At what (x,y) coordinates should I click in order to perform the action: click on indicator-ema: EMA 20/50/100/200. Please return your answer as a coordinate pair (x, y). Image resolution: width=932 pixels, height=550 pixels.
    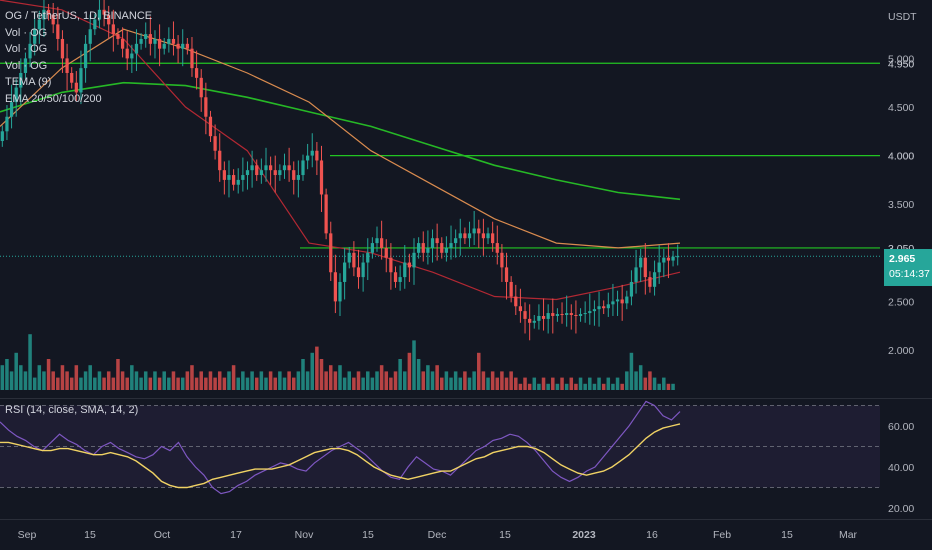
    Looking at the image, I should click on (53, 98).